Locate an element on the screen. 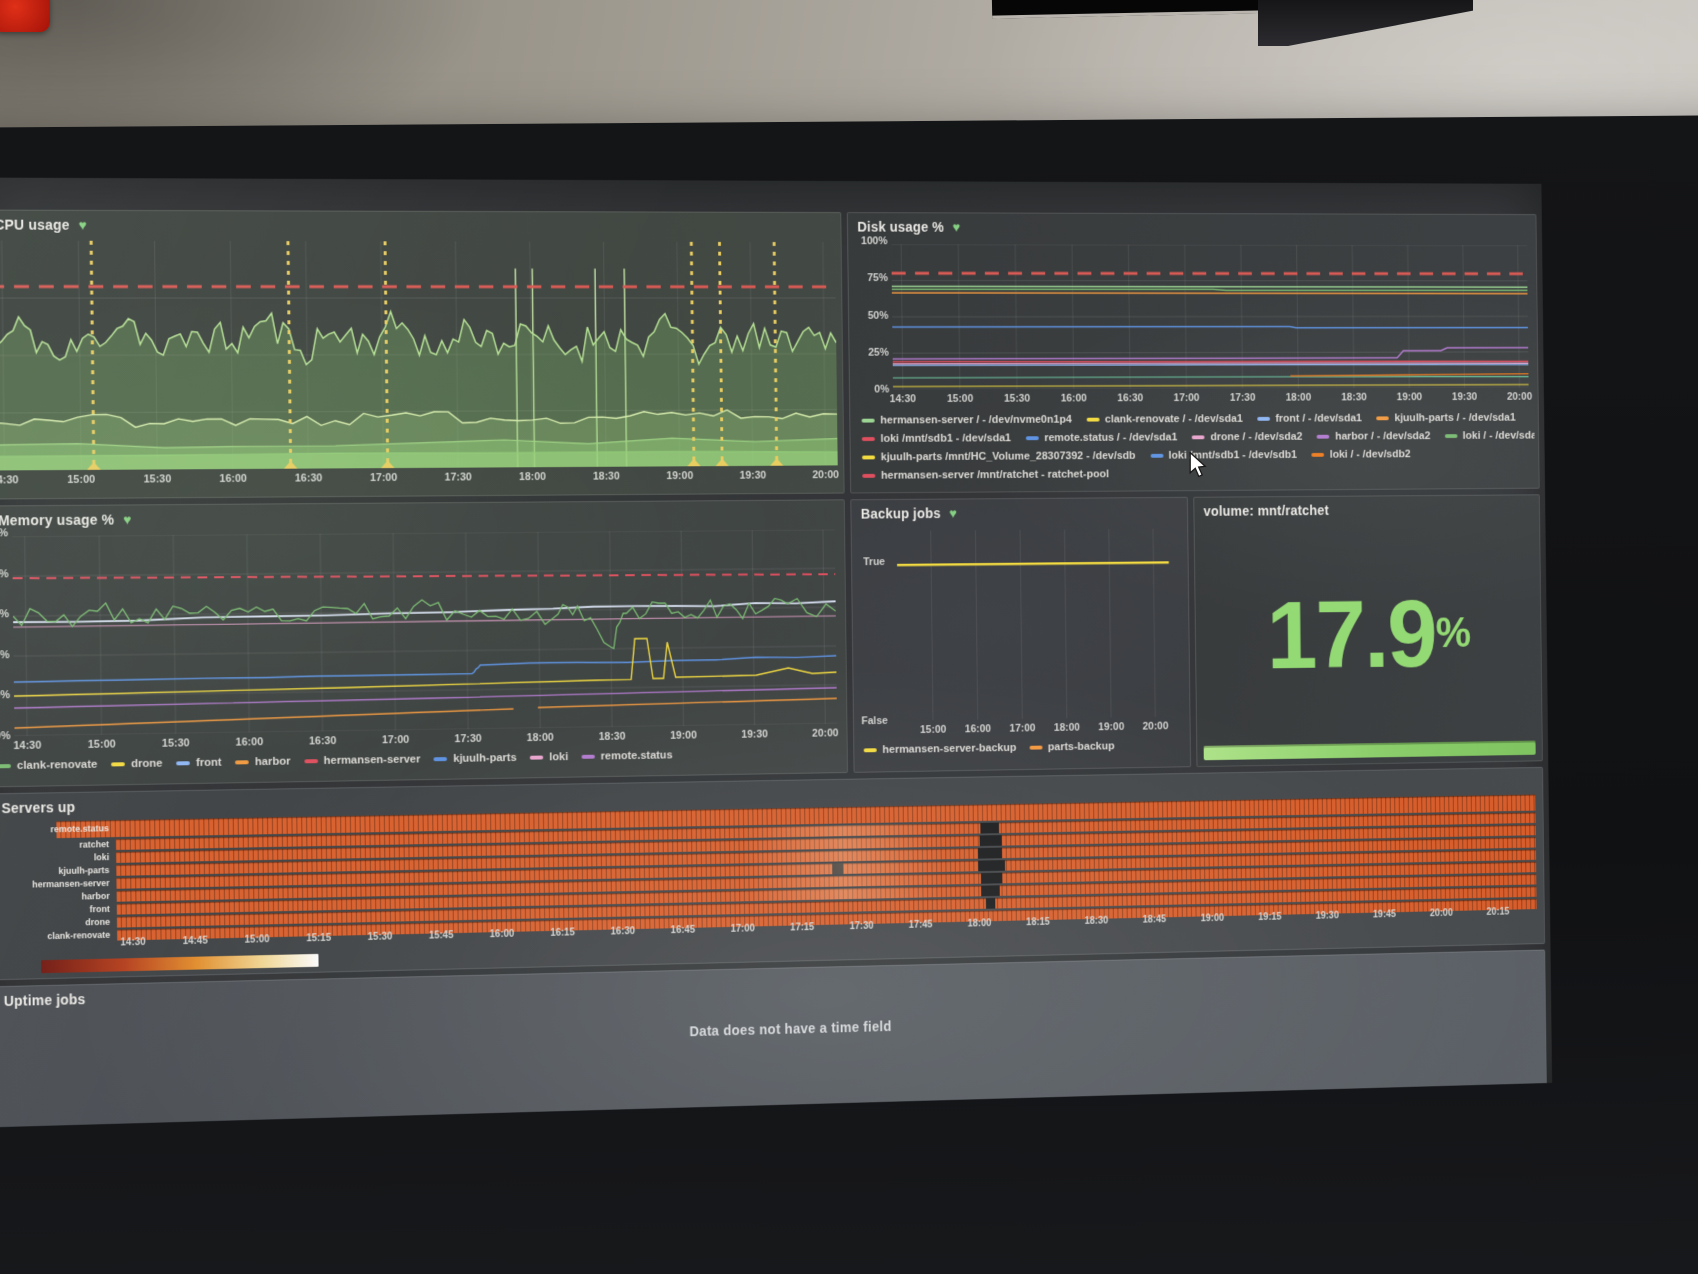 Image resolution: width=1698 pixels, height=1274 pixels. legend-label: parts-backup is located at coordinates (1081, 747).